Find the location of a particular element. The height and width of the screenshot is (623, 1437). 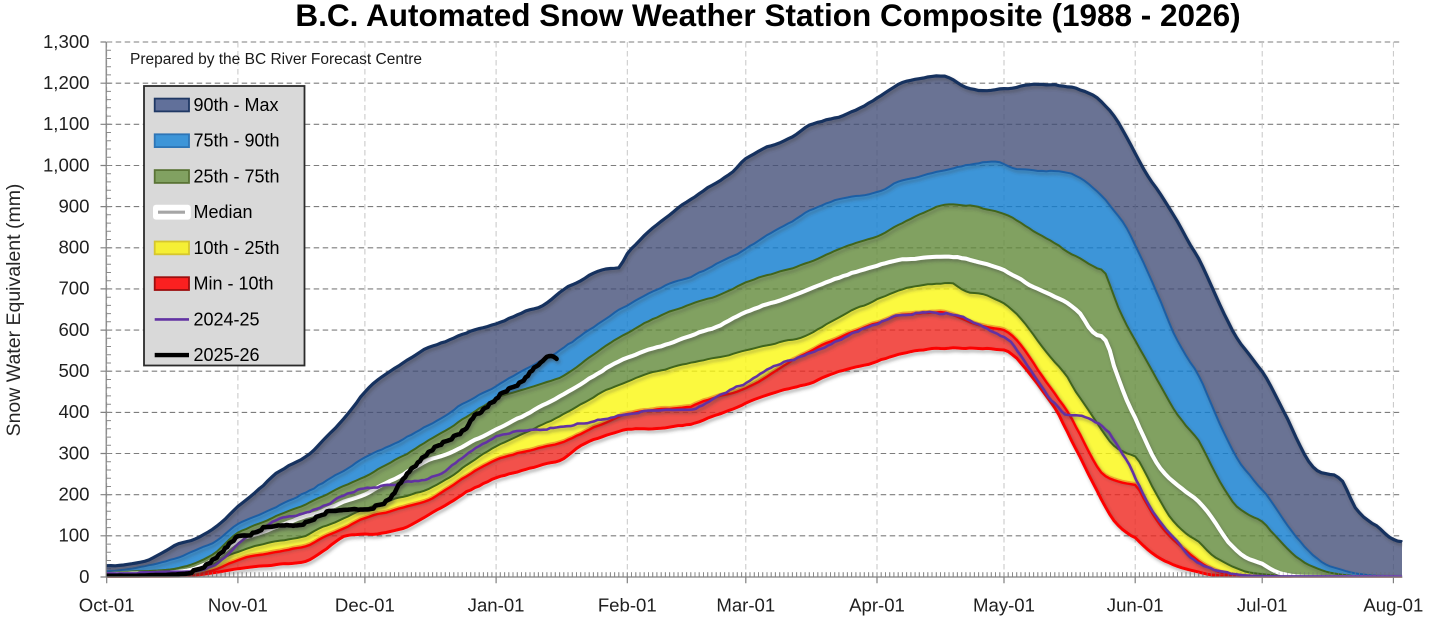

svg-text: Mar-01 is located at coordinates (745, 605).